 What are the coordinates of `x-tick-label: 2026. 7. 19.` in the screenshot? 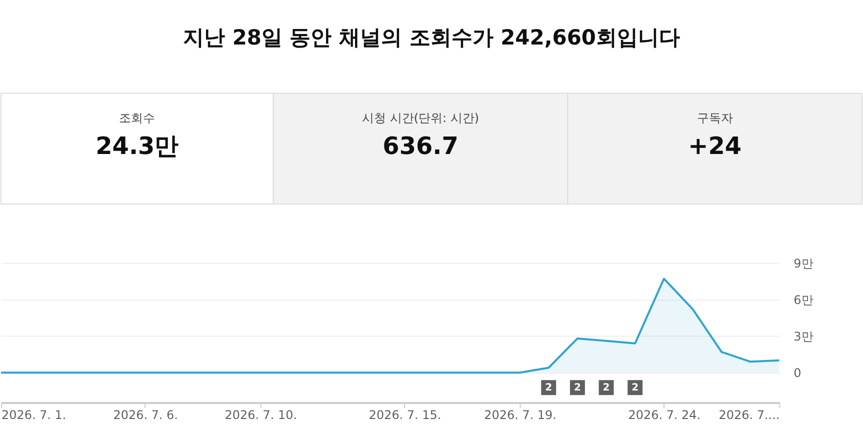 It's located at (520, 415).